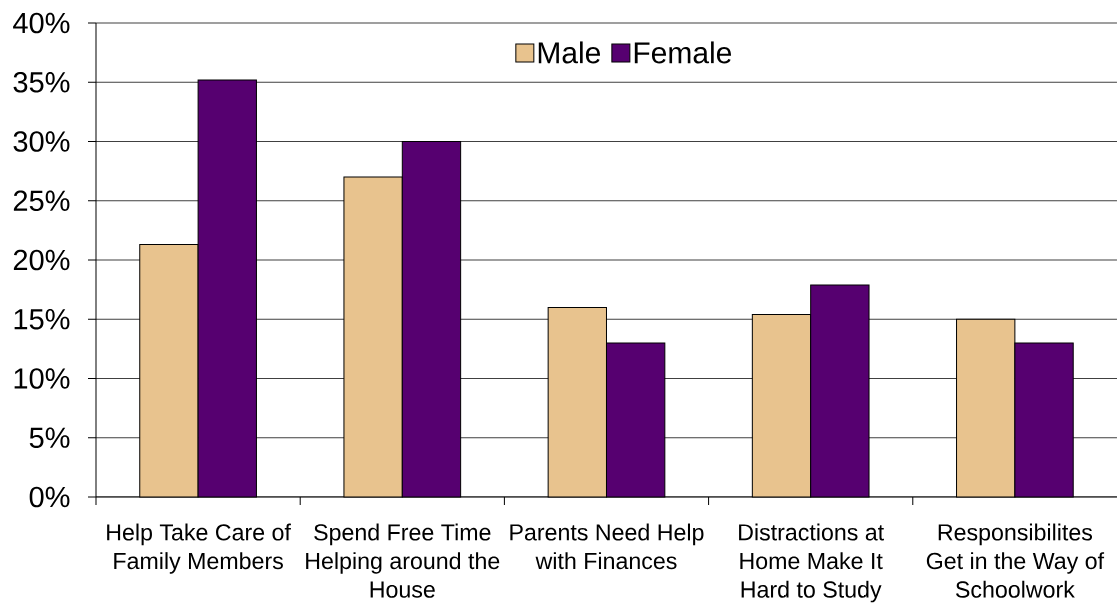 Image resolution: width=1117 pixels, height=603 pixels. Describe the element at coordinates (41, 201) in the screenshot. I see `y-tick-label: 25%` at that location.